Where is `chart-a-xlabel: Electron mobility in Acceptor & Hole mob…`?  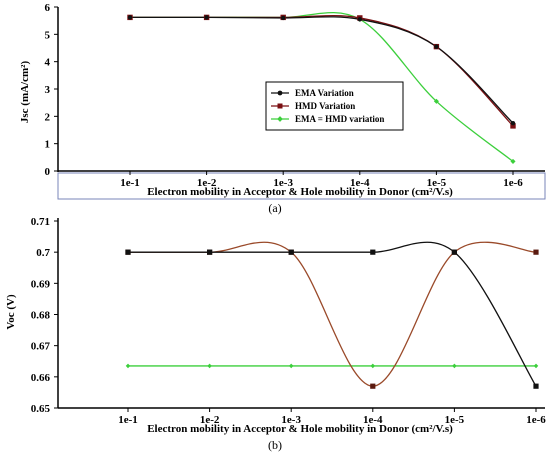 chart-a-xlabel: Electron mobility in Acceptor & Hole mob… is located at coordinates (300, 192).